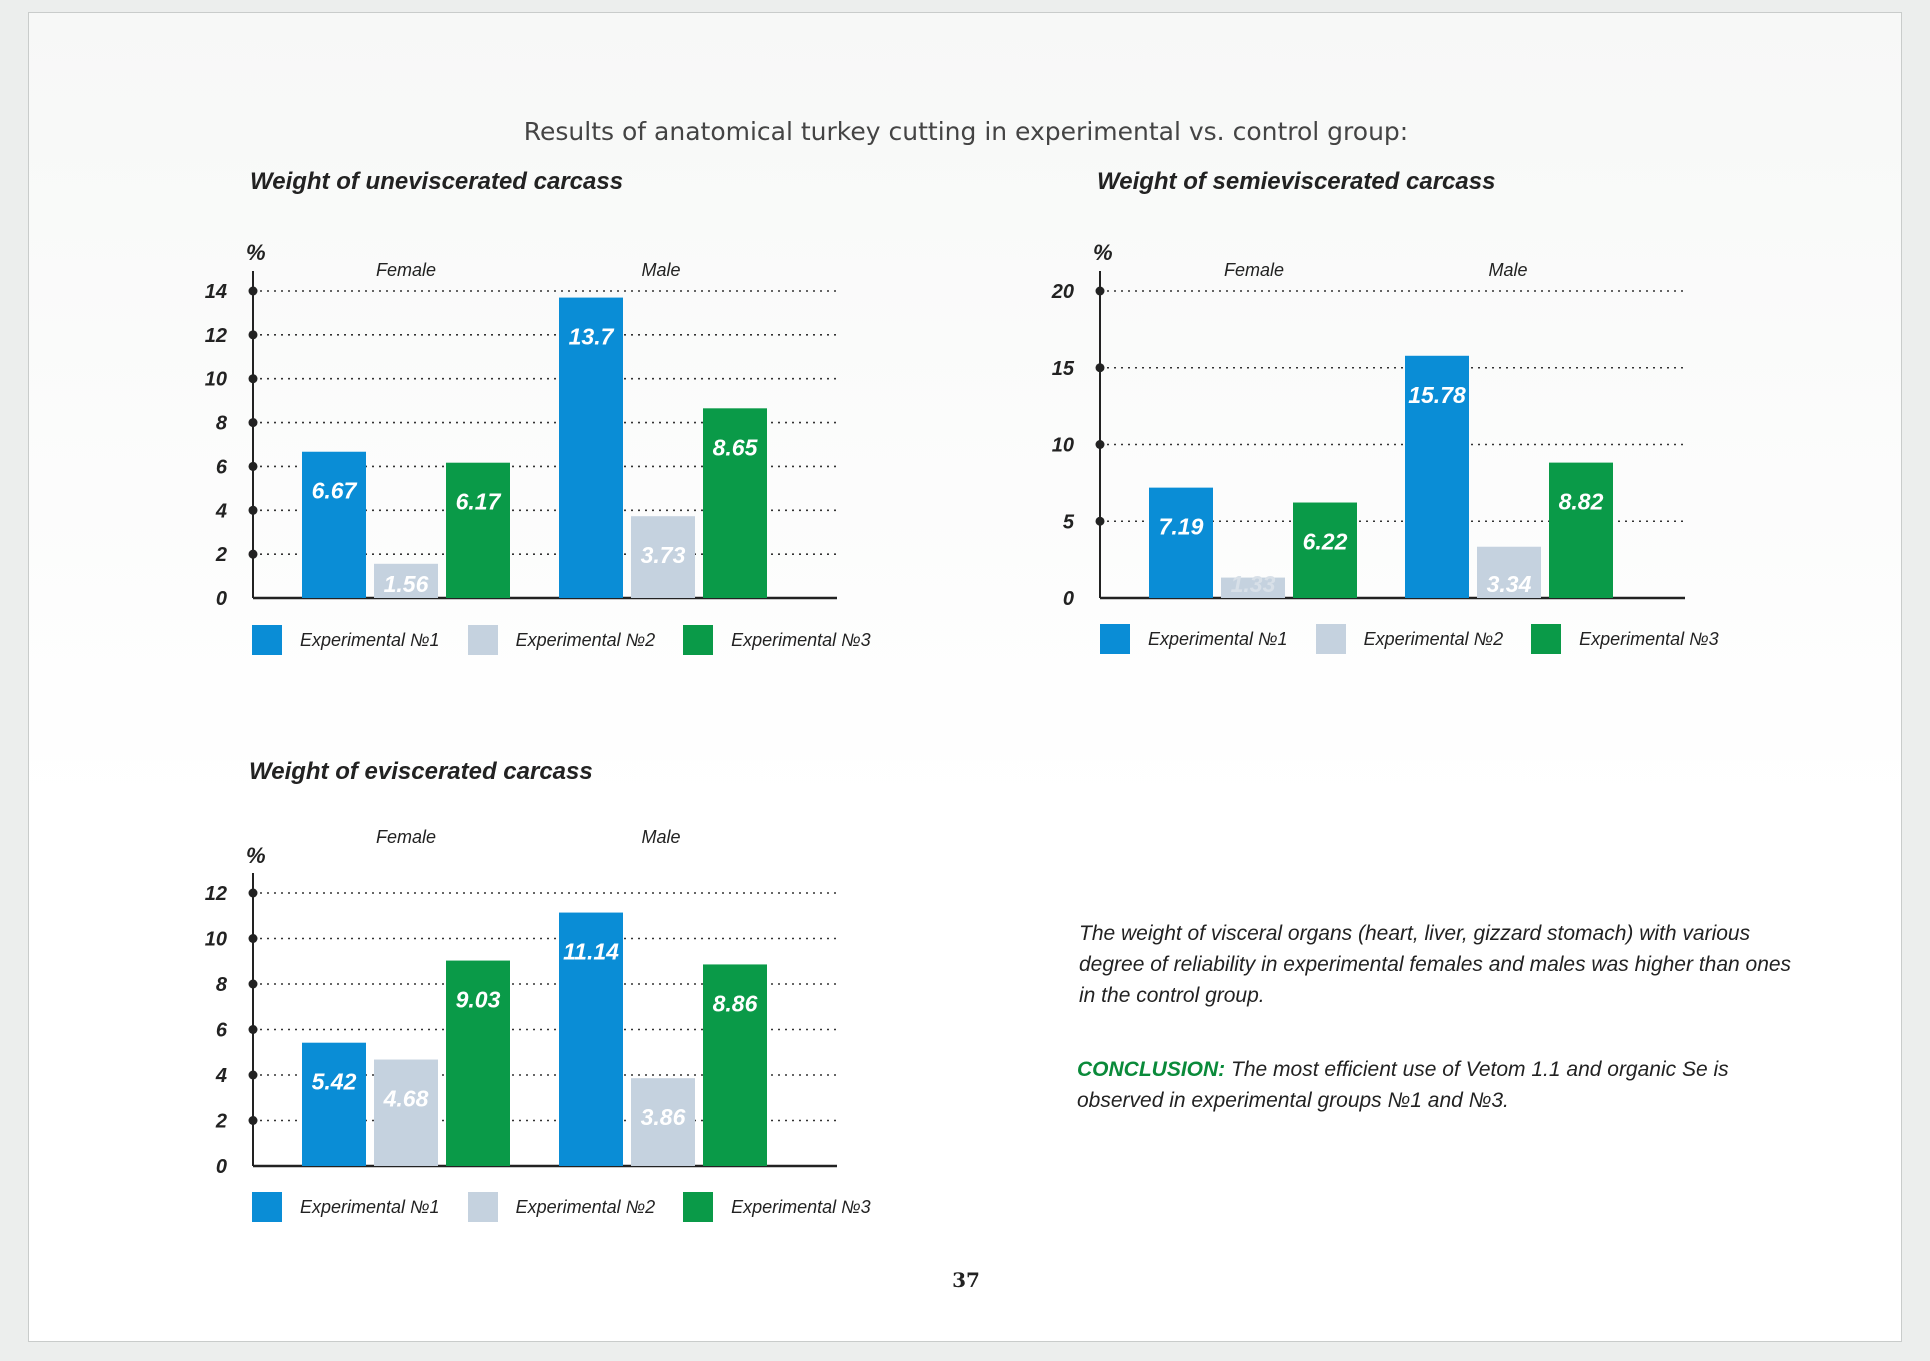 The image size is (1930, 1361). Describe the element at coordinates (663, 1117) in the screenshot. I see `data-label: 3.86` at that location.